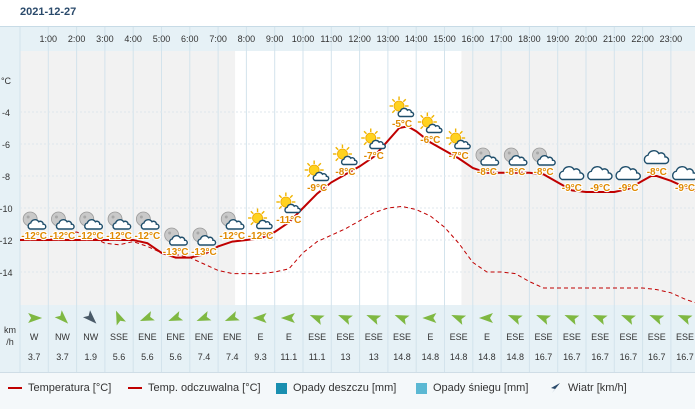  I want to click on legend-temperature: Temperatura [°C], so click(59, 388).